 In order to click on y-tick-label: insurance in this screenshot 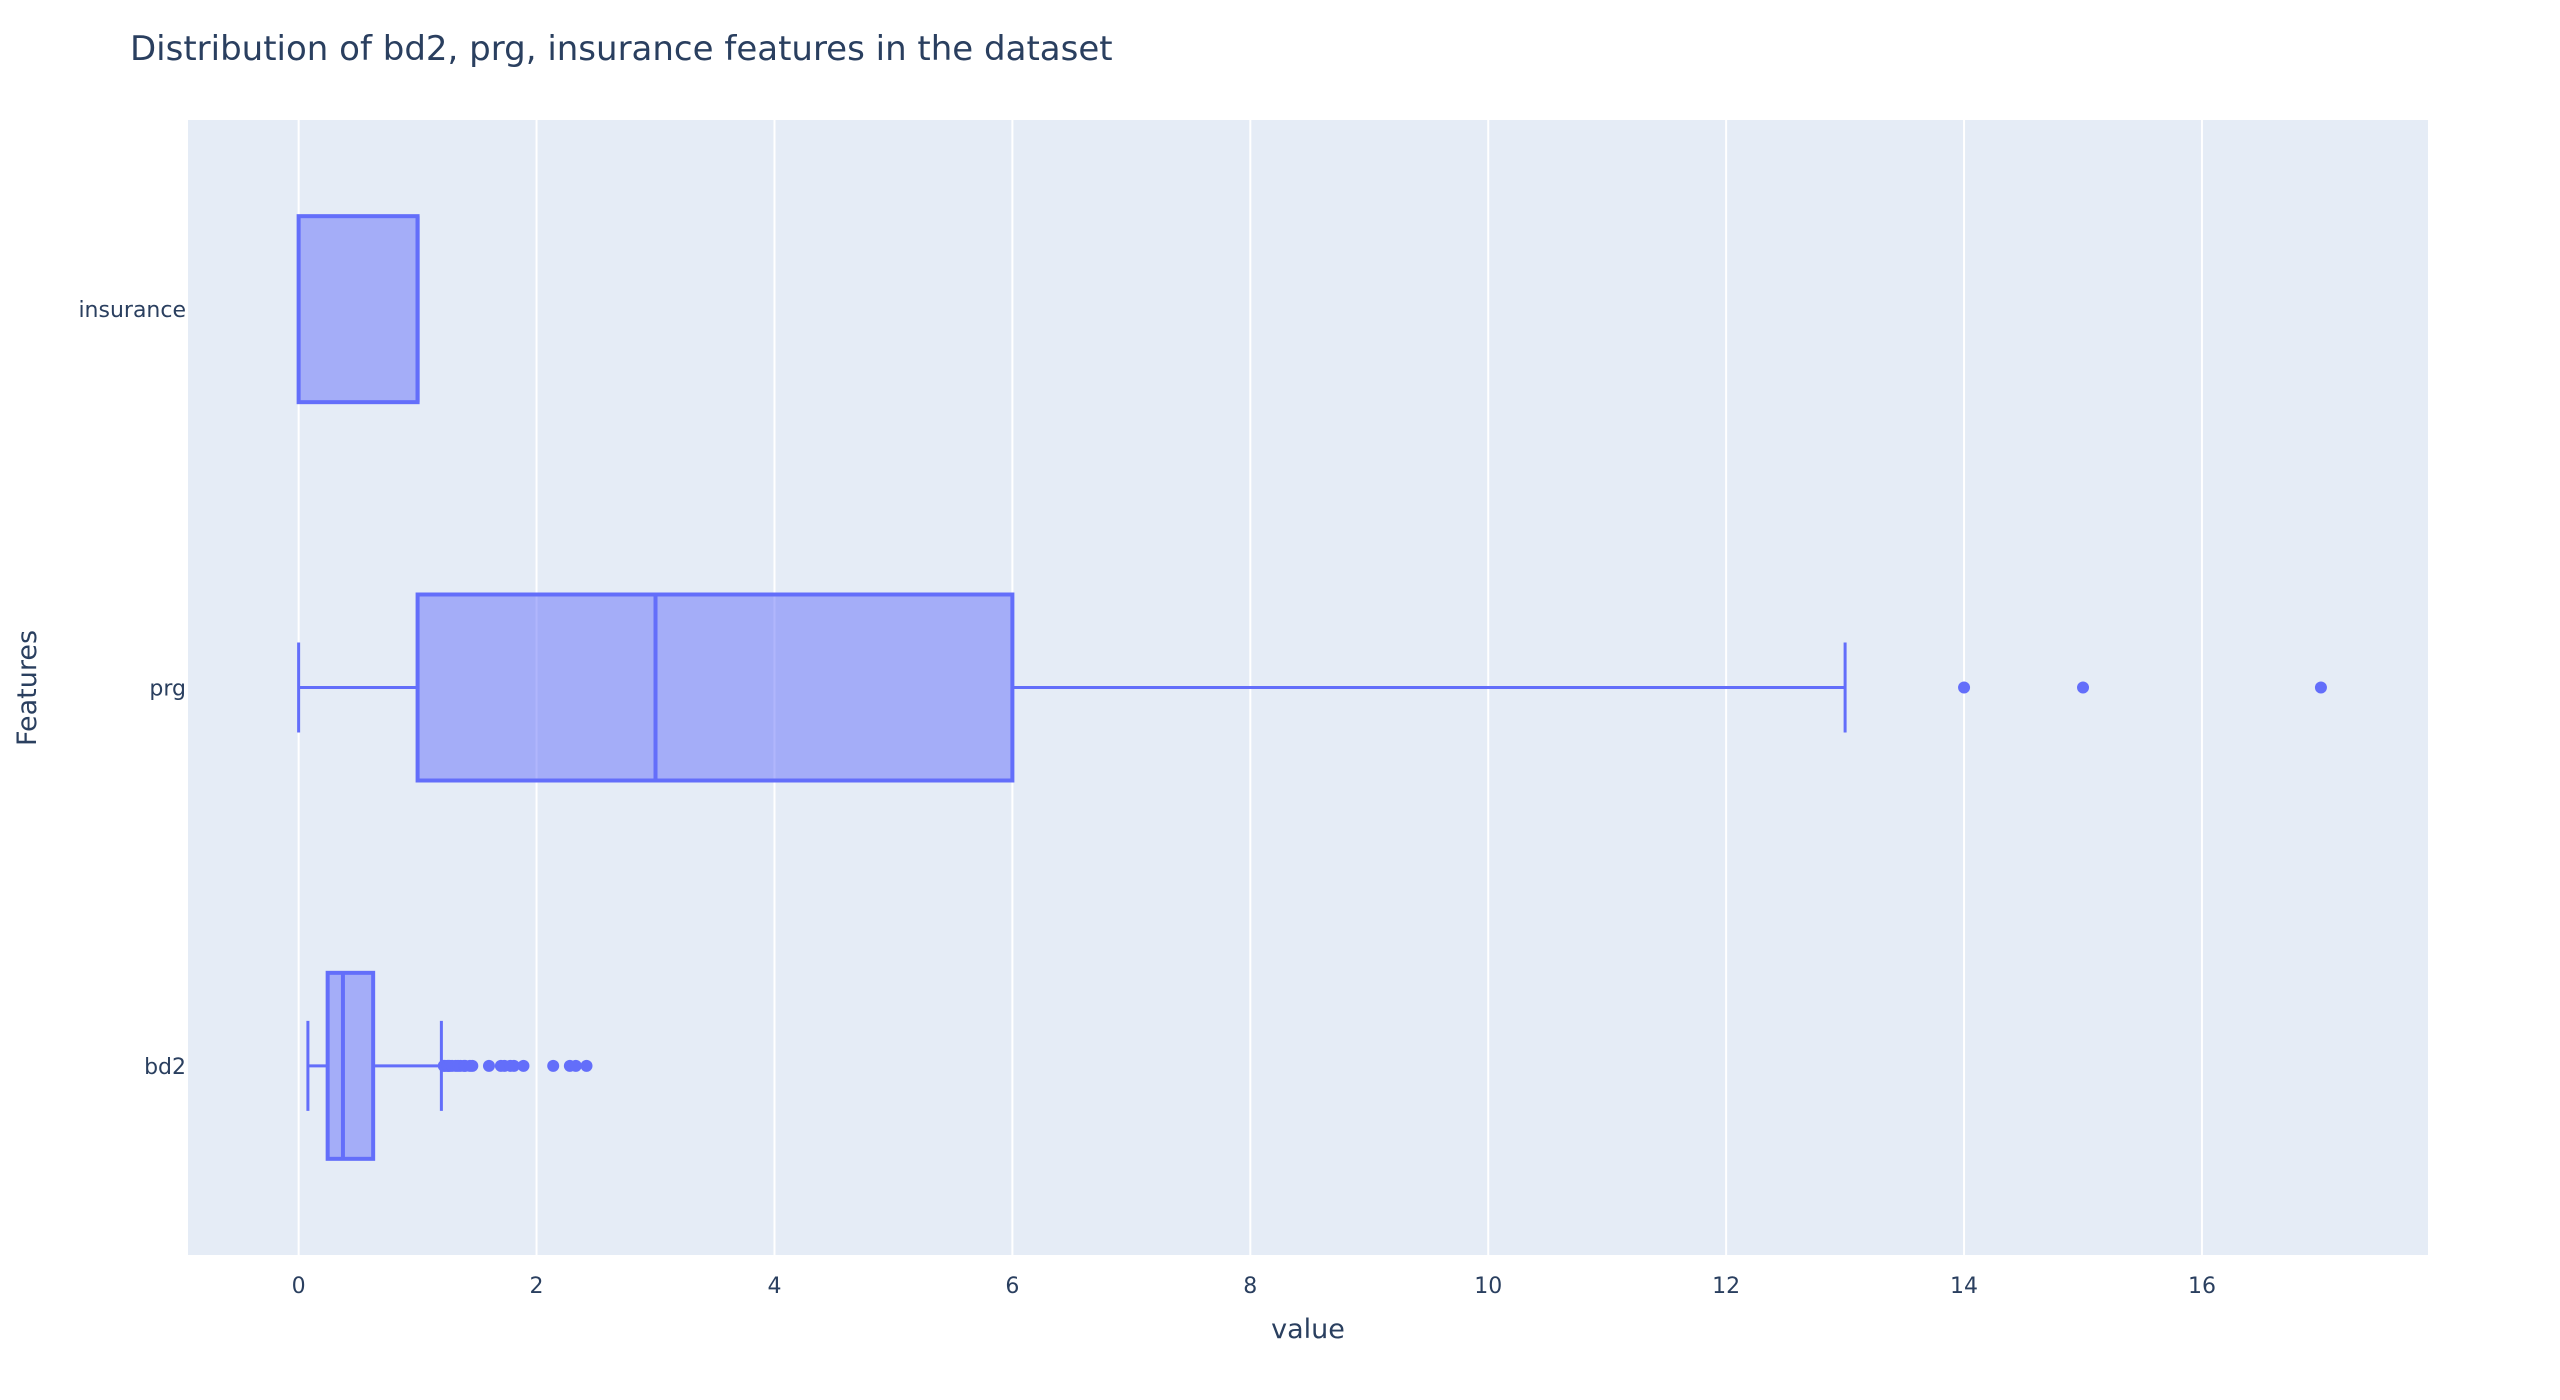, I will do `click(132, 310)`.